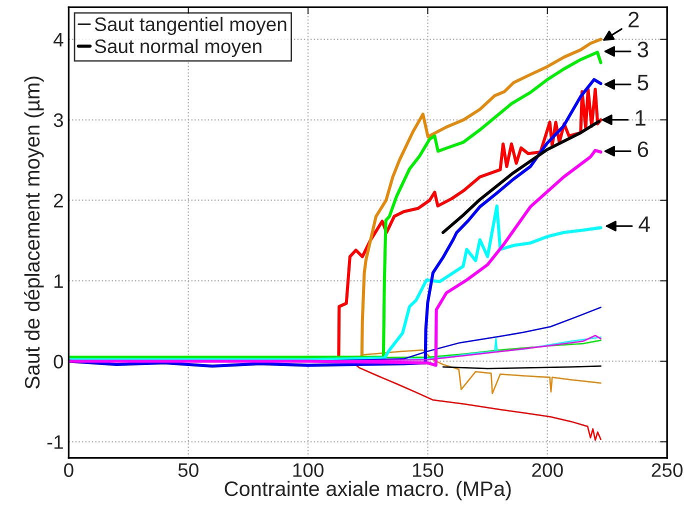 The width and height of the screenshot is (687, 511). What do you see at coordinates (34, 232) in the screenshot?
I see `y-axis-title: Saut de déplacement moyen (µm)` at bounding box center [34, 232].